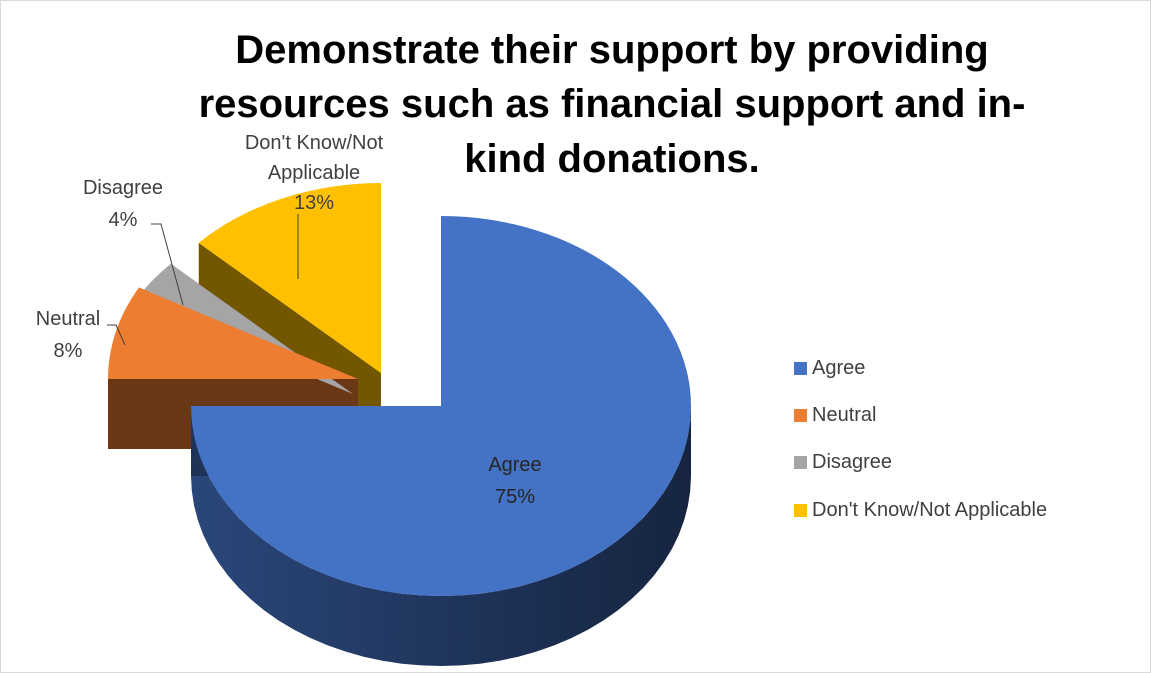 The height and width of the screenshot is (673, 1151). What do you see at coordinates (314, 143) in the screenshot?
I see `slice-dont-know-label-line-1: Don't Know/Not` at bounding box center [314, 143].